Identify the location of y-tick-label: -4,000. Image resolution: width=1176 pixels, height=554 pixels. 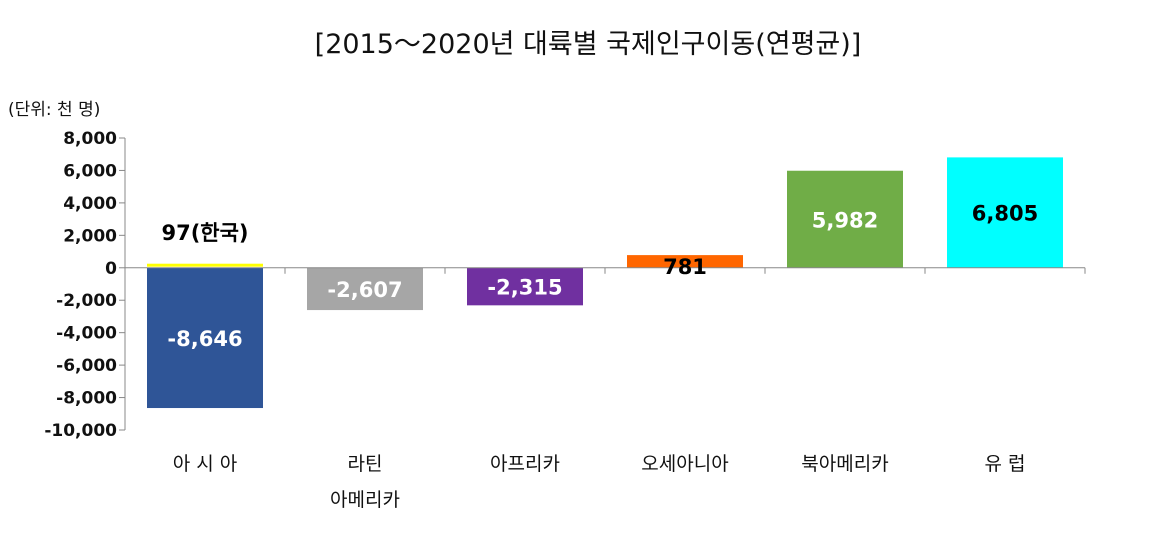
(86, 334).